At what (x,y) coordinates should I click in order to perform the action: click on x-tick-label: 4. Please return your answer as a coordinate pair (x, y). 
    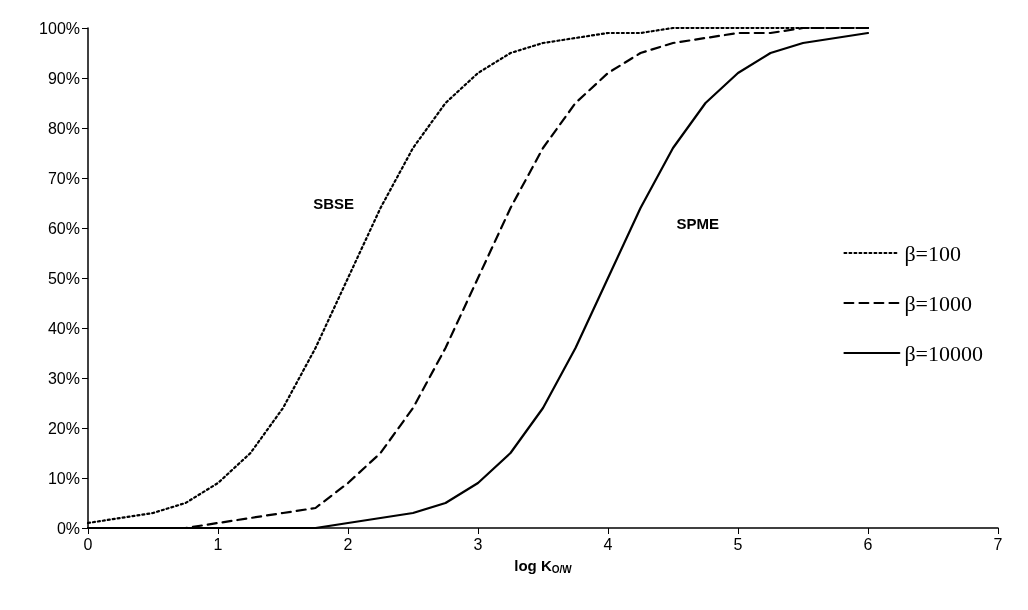
    Looking at the image, I should click on (608, 544).